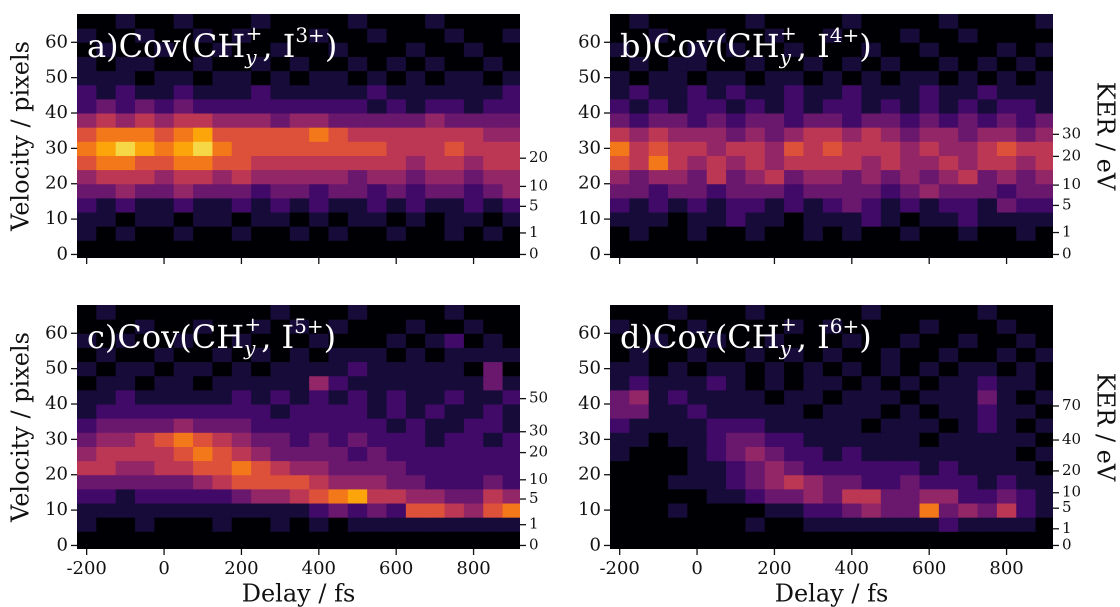 The image size is (1120, 607). What do you see at coordinates (299, 593) in the screenshot?
I see `x-axis-label: Delay / fs` at bounding box center [299, 593].